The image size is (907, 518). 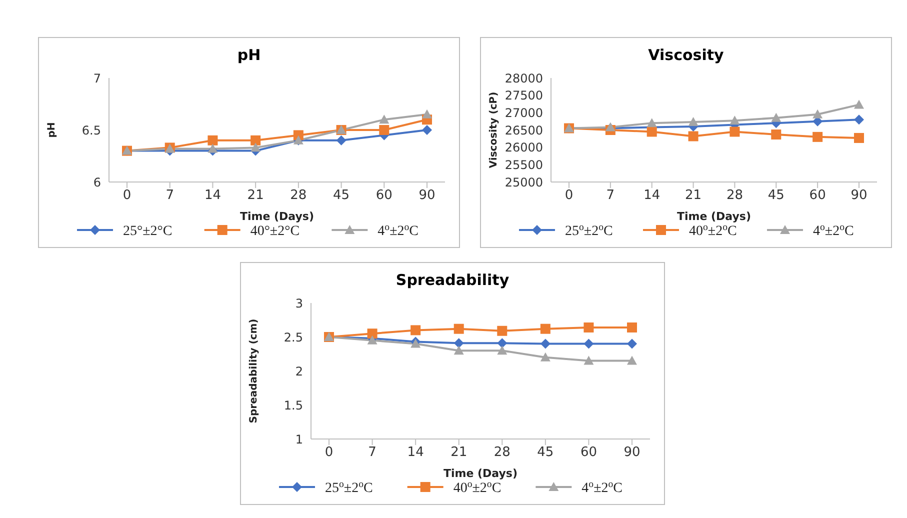 What do you see at coordinates (523, 147) in the screenshot?
I see `y-tick-label: 26000` at bounding box center [523, 147].